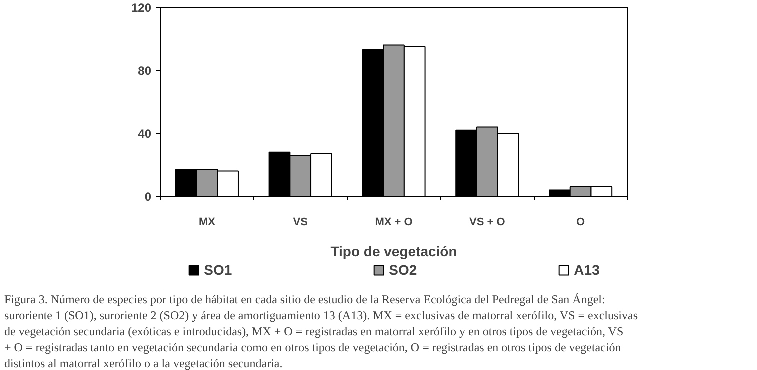 This screenshot has height=370, width=757. What do you see at coordinates (218, 270) in the screenshot?
I see `legend-label: SO1` at bounding box center [218, 270].